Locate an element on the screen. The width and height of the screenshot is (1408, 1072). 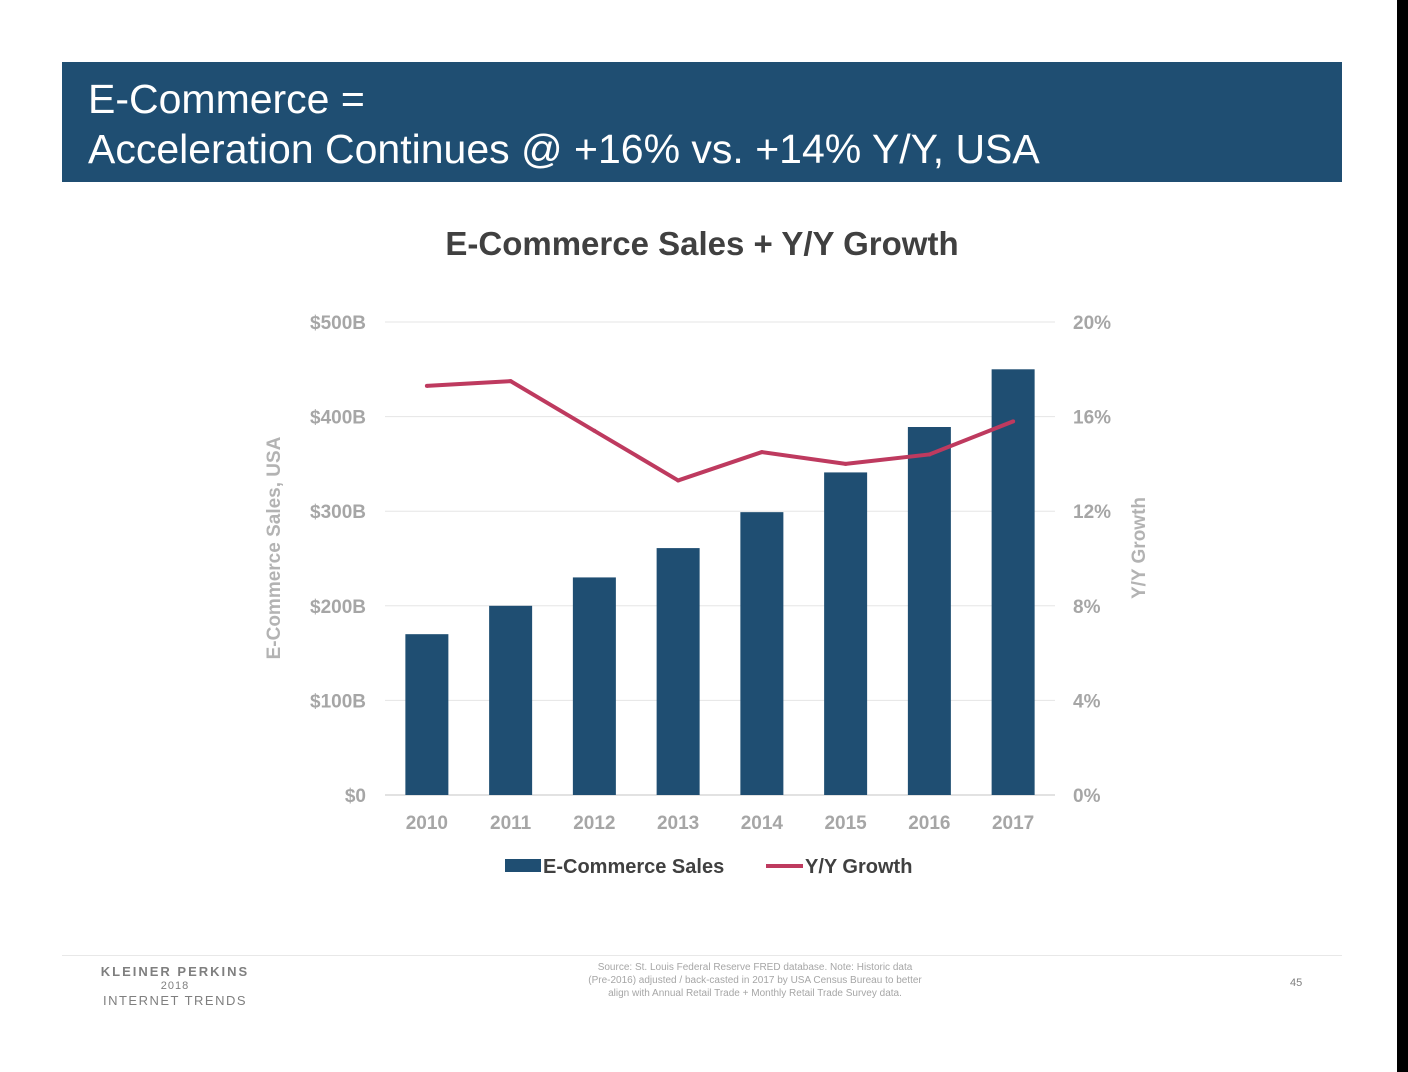
growth-line-group is located at coordinates (720, 431).